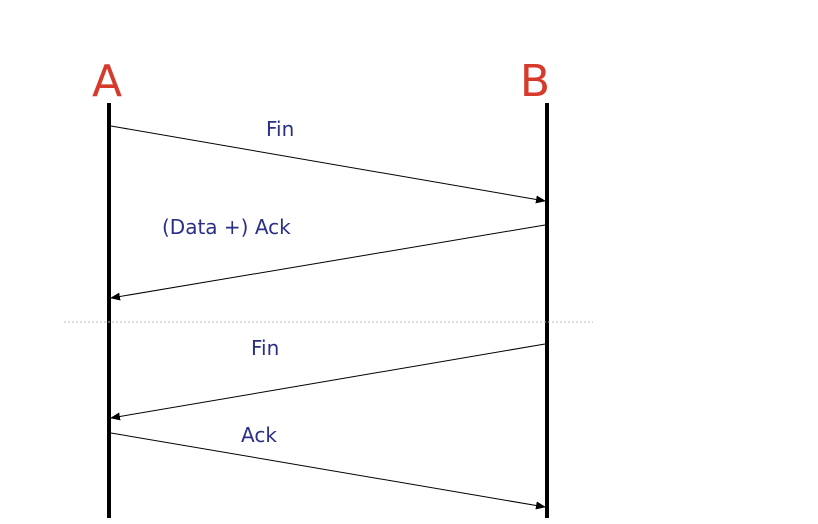 This screenshot has height=524, width=818. Describe the element at coordinates (265, 348) in the screenshot. I see `message-label-fin-2: Fin` at that location.